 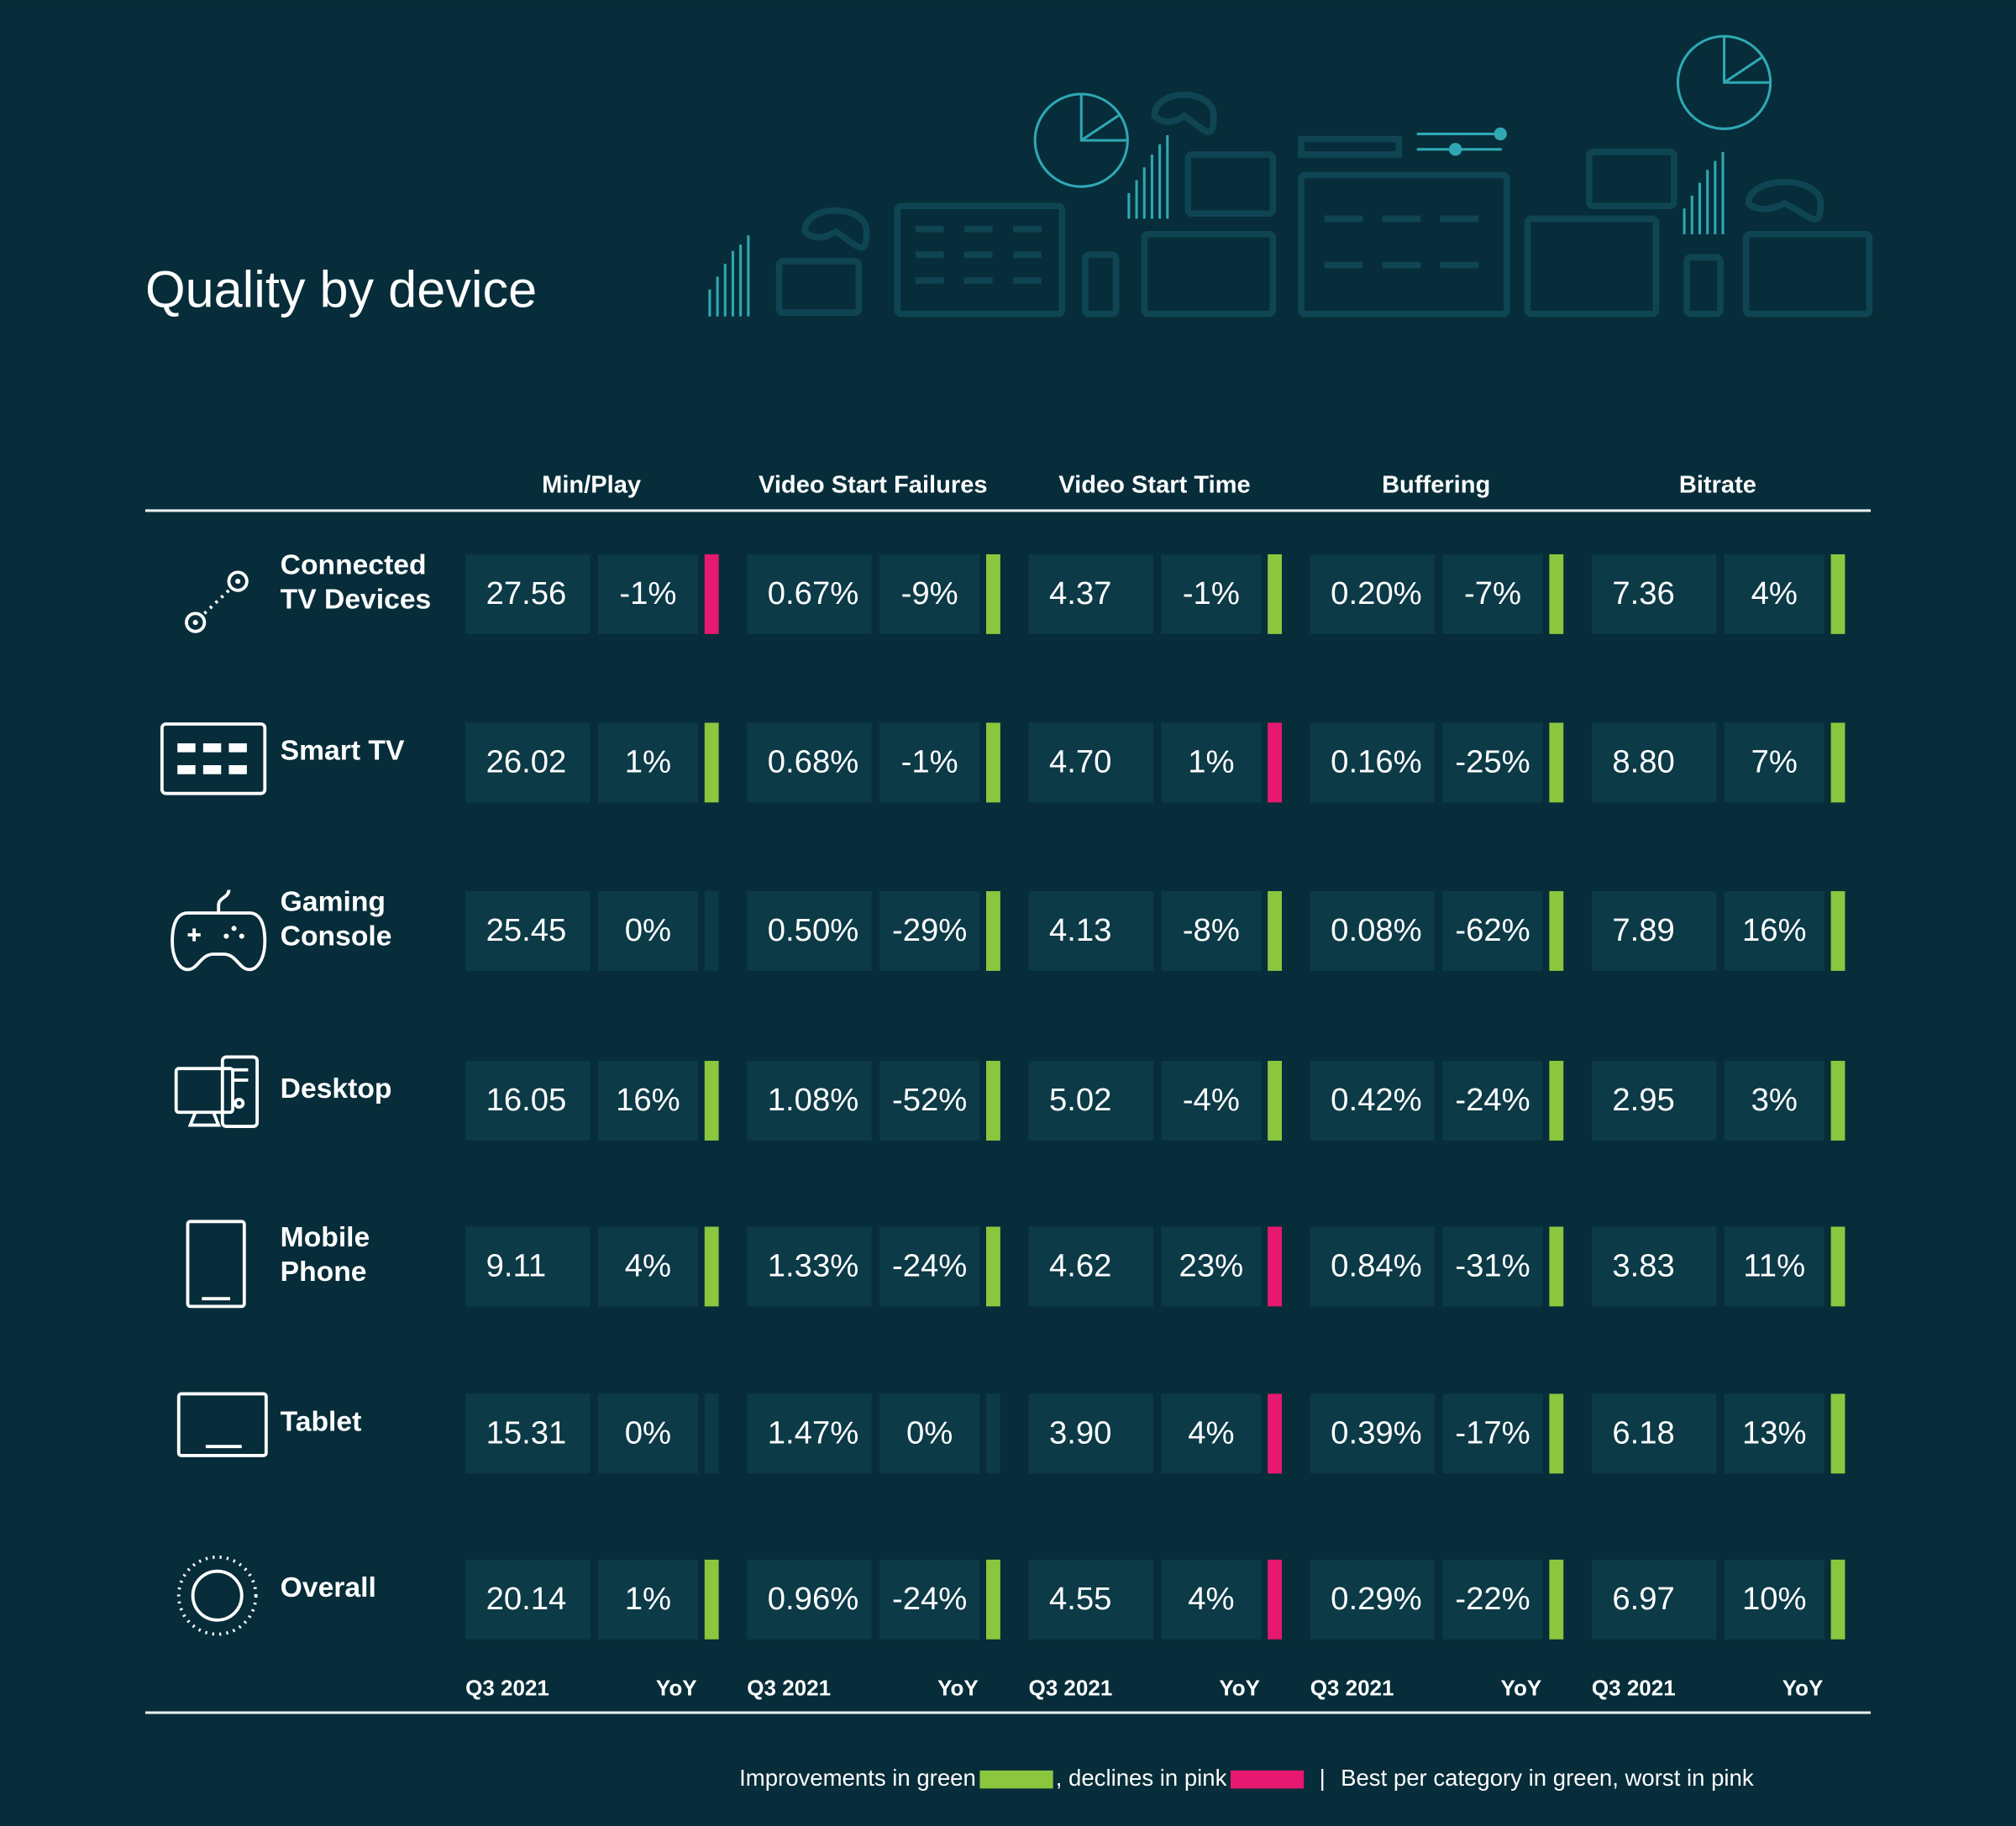 I want to click on column-header: Min/Play, so click(x=592, y=486).